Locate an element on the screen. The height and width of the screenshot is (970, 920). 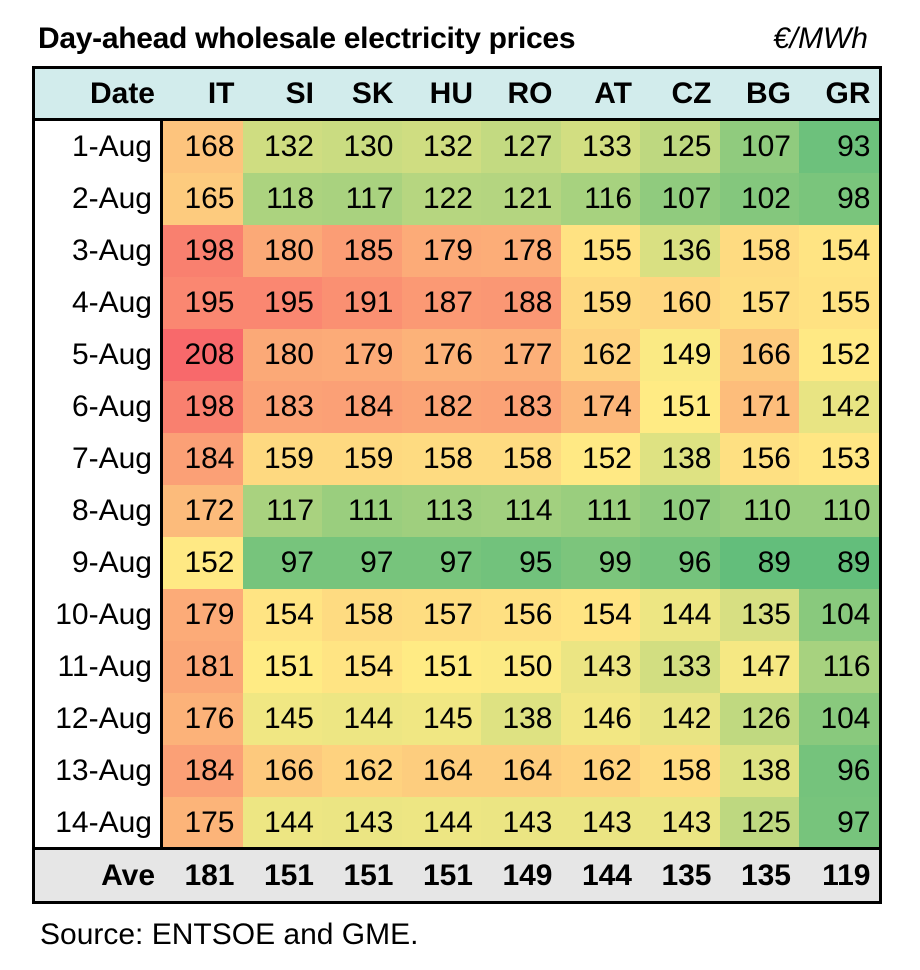
heatmap-cell: 188 is located at coordinates (521, 303).